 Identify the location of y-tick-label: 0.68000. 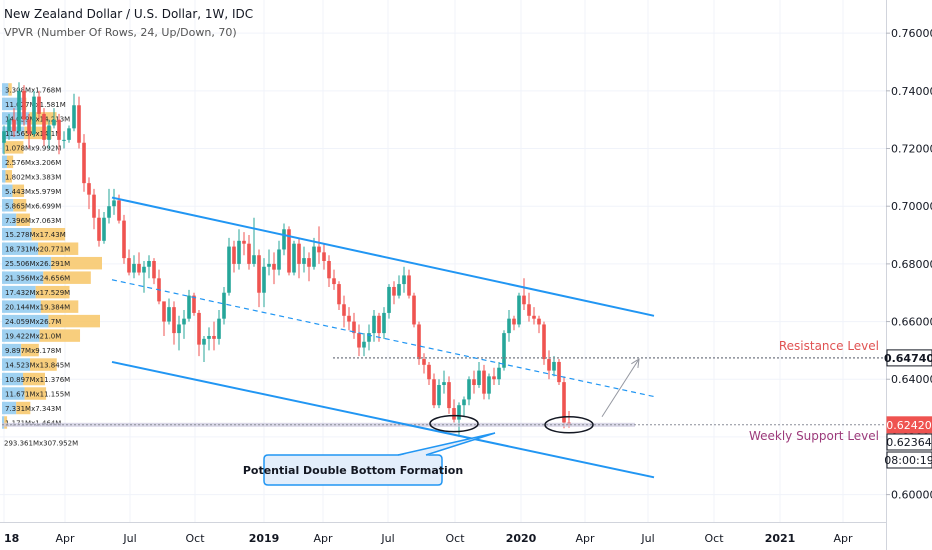
(911, 264).